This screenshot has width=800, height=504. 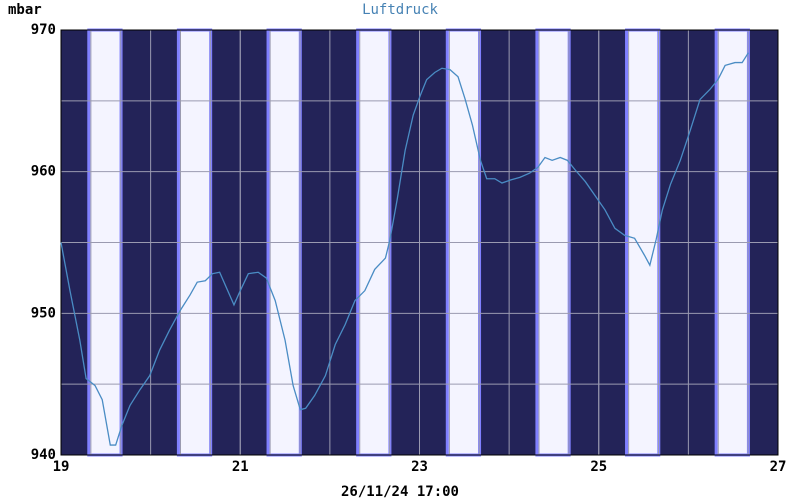 What do you see at coordinates (419, 467) in the screenshot?
I see `x-tick-label: 23` at bounding box center [419, 467].